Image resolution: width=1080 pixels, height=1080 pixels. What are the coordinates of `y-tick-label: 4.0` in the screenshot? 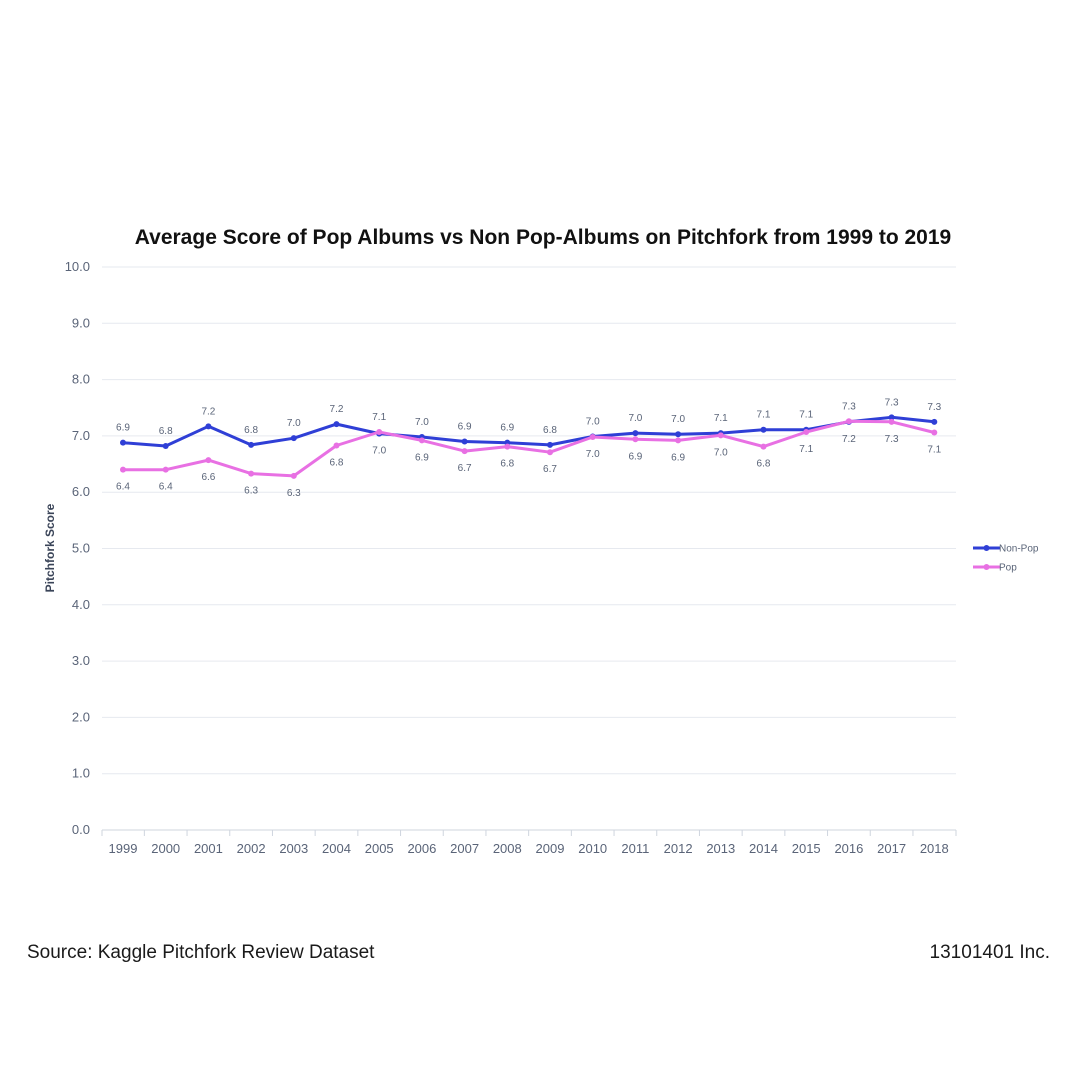 It's located at (81, 604).